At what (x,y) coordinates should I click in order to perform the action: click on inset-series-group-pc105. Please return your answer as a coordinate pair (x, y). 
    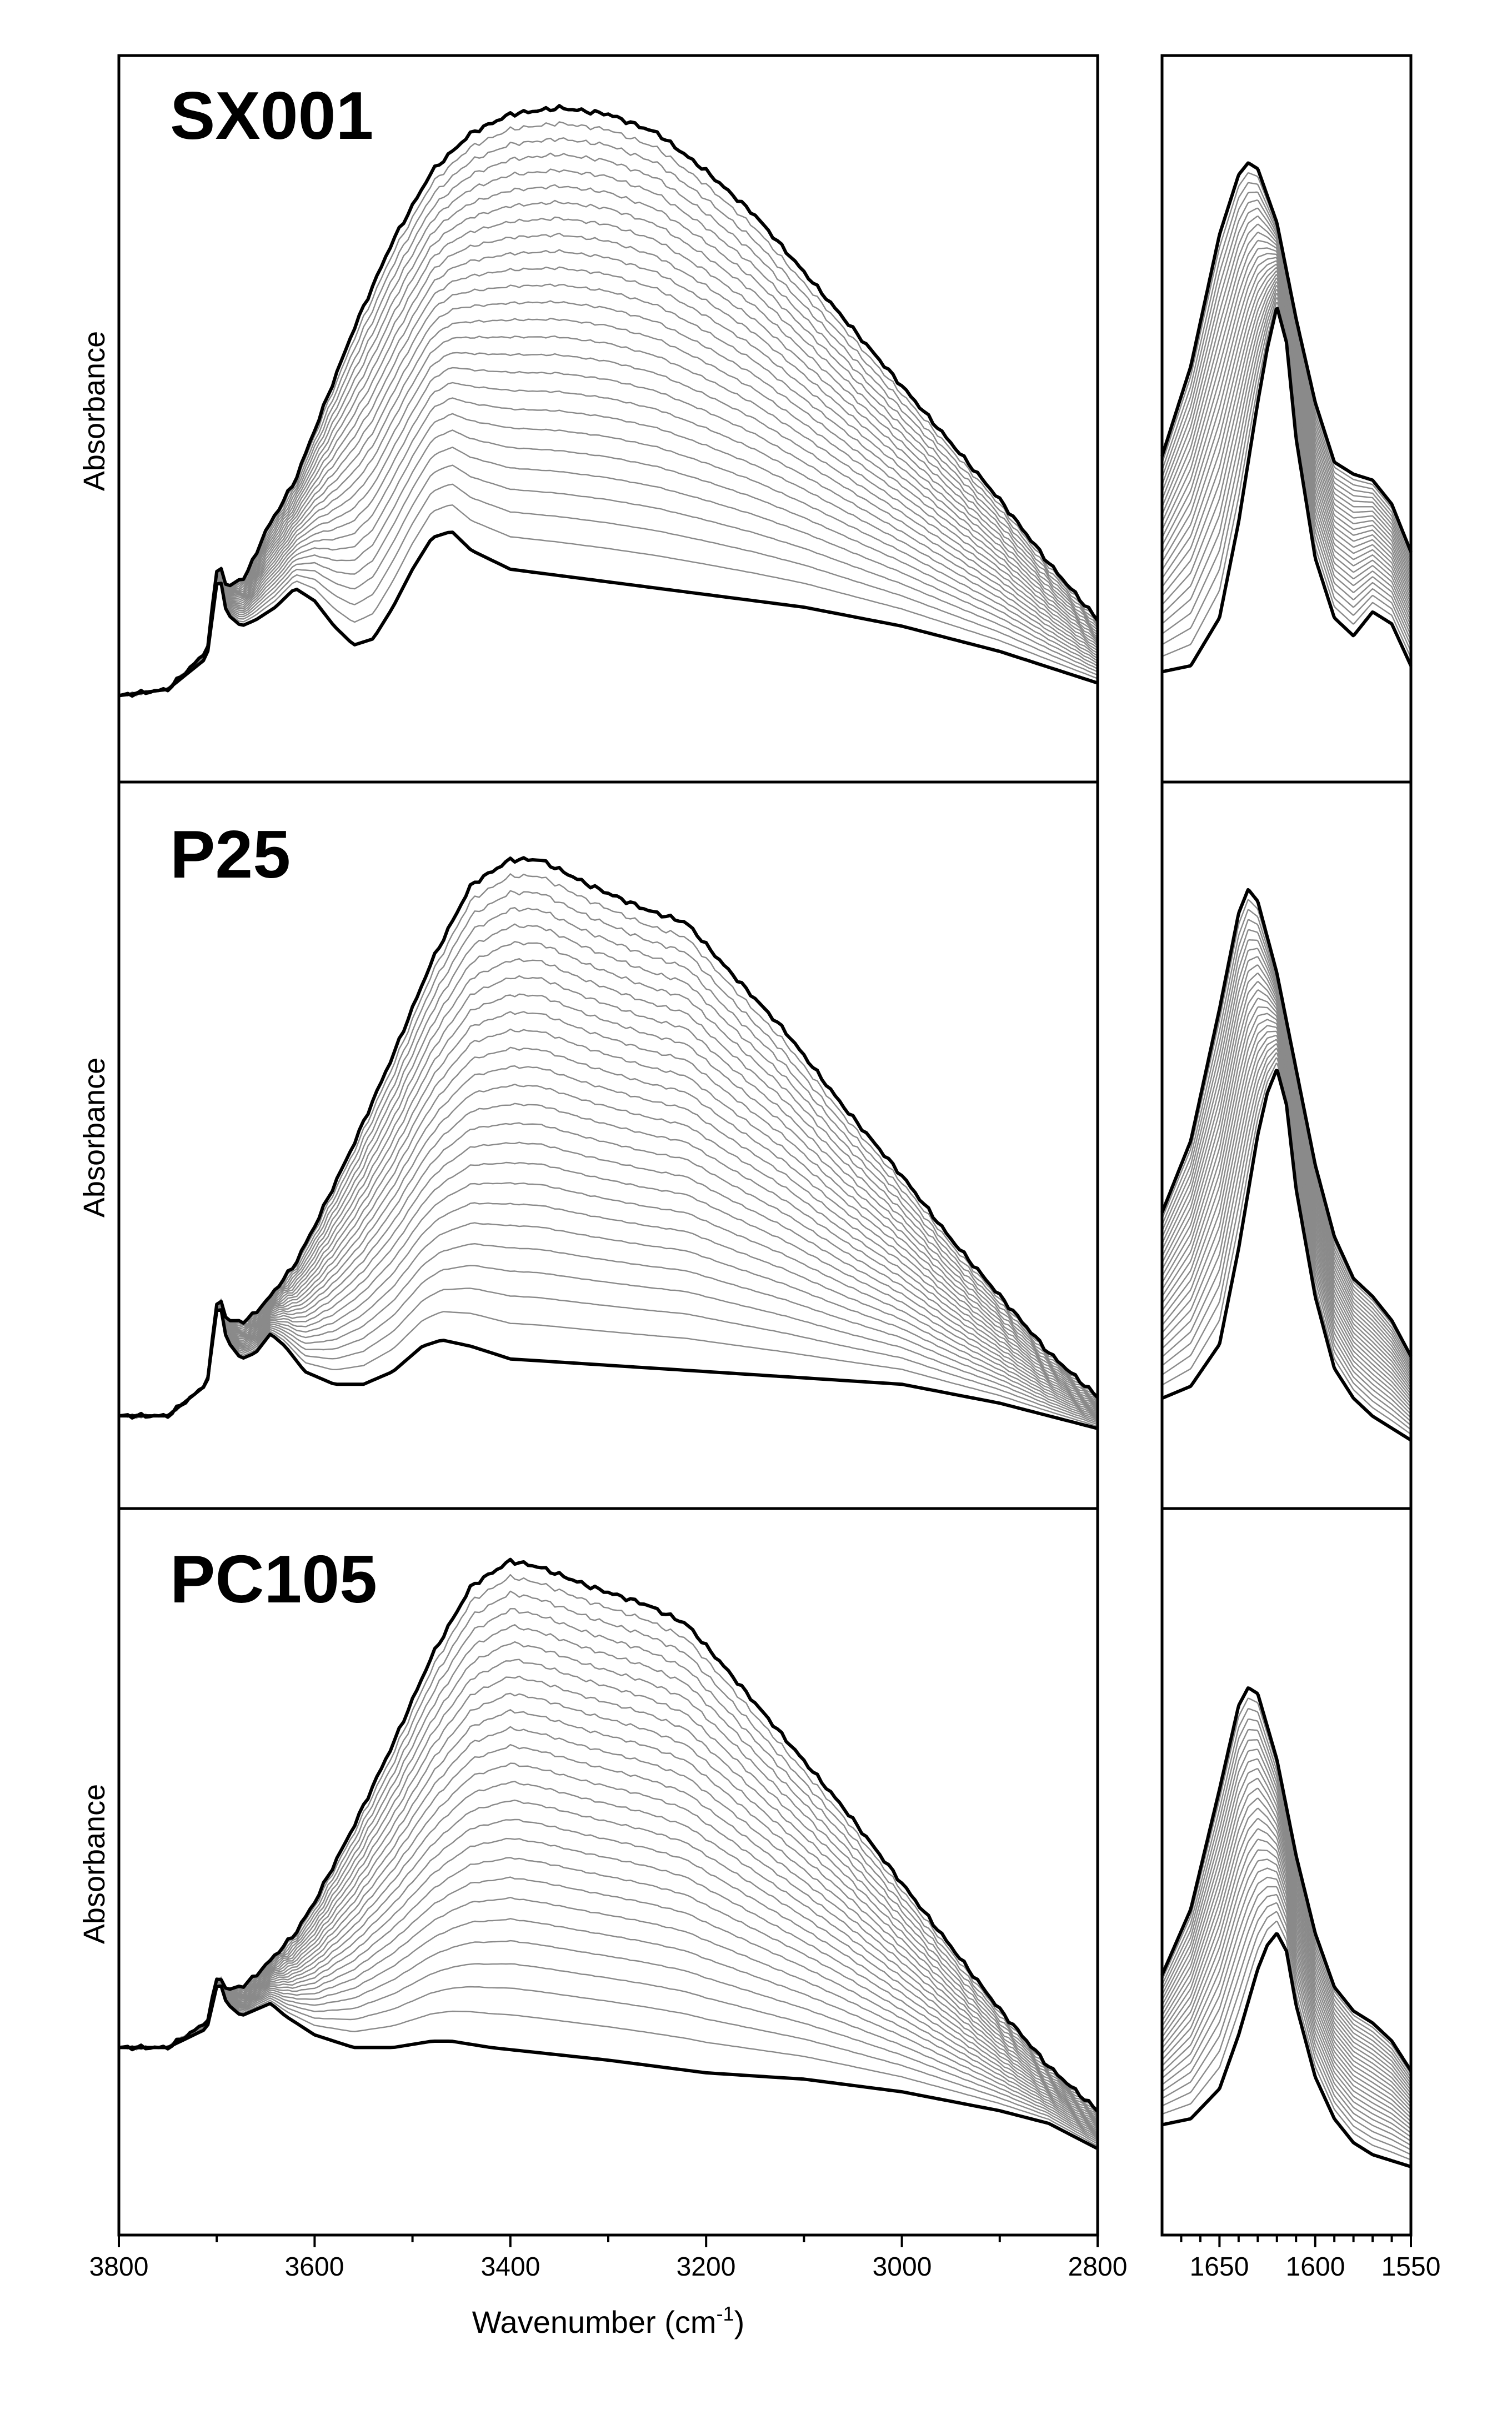
    Looking at the image, I should click on (1286, 1927).